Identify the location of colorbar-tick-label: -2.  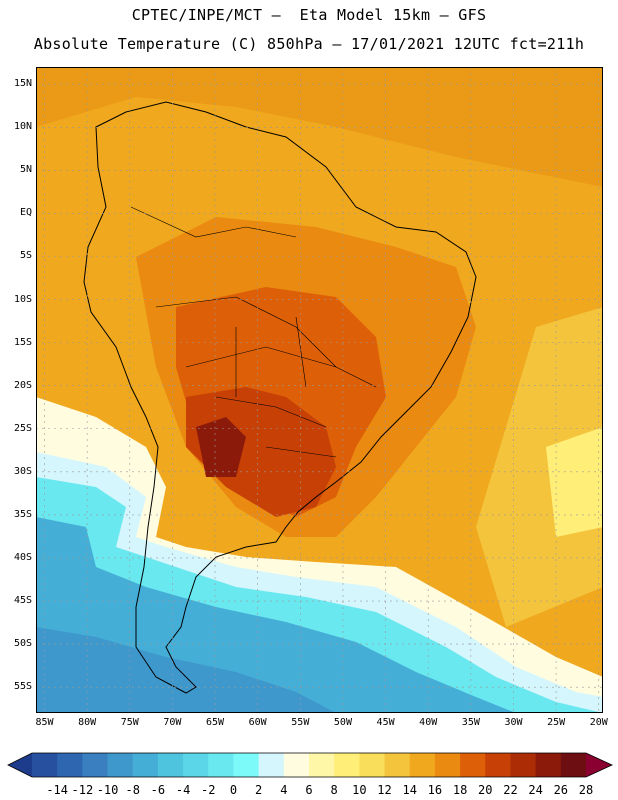
(208, 790).